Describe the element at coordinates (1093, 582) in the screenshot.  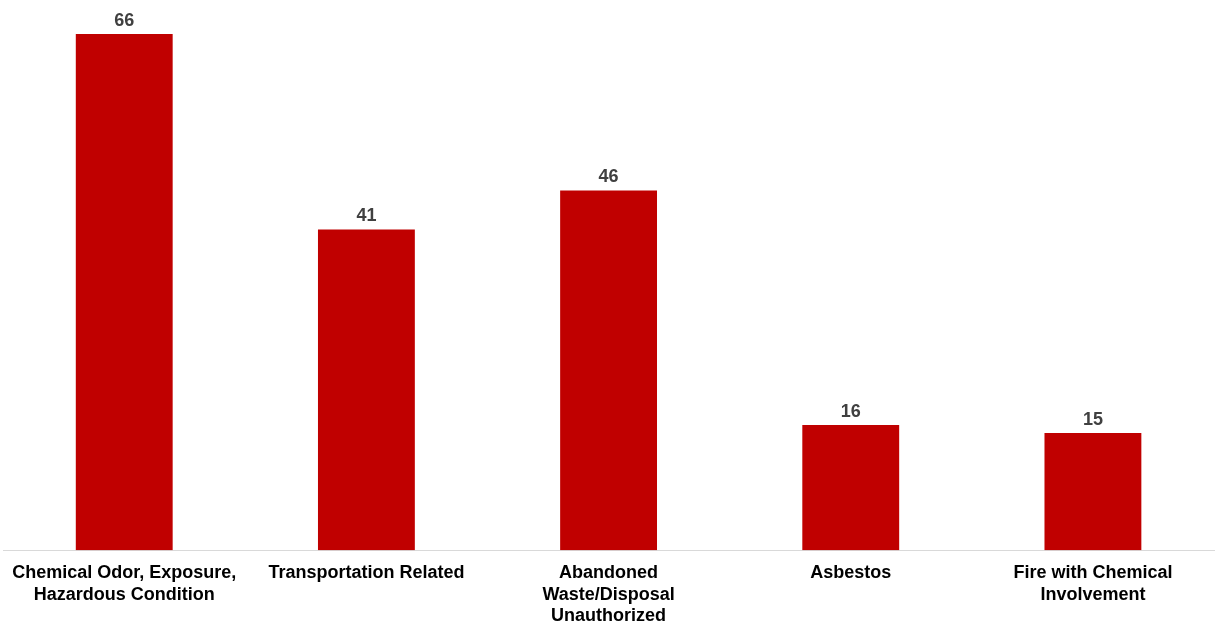
I see `x-tick-label: Fire with Chemical Involvement` at that location.